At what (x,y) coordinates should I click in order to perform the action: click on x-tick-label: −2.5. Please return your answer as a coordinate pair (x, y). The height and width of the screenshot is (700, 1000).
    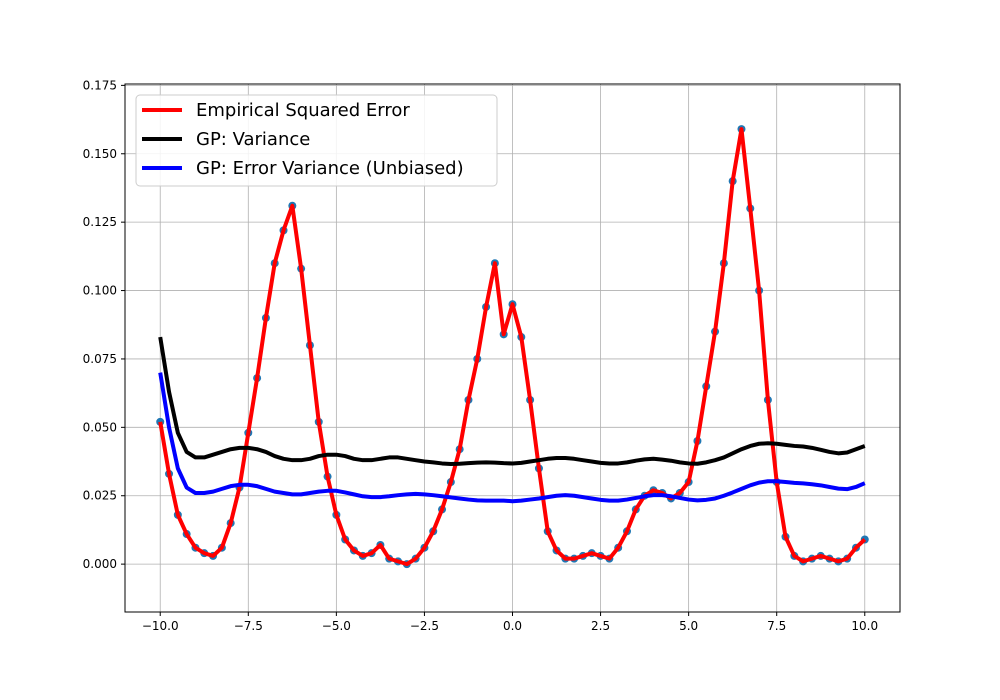
    Looking at the image, I should click on (424, 626).